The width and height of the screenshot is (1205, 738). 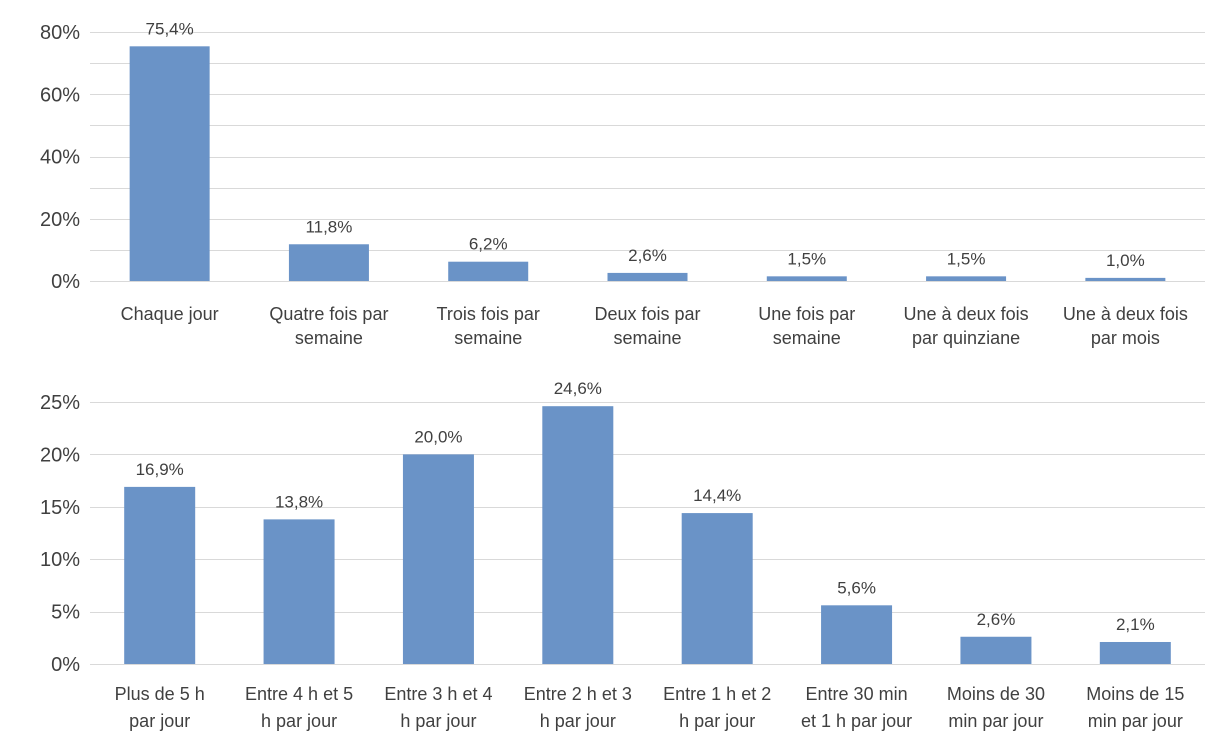 What do you see at coordinates (488, 244) in the screenshot?
I see `data-label: 6,2%` at bounding box center [488, 244].